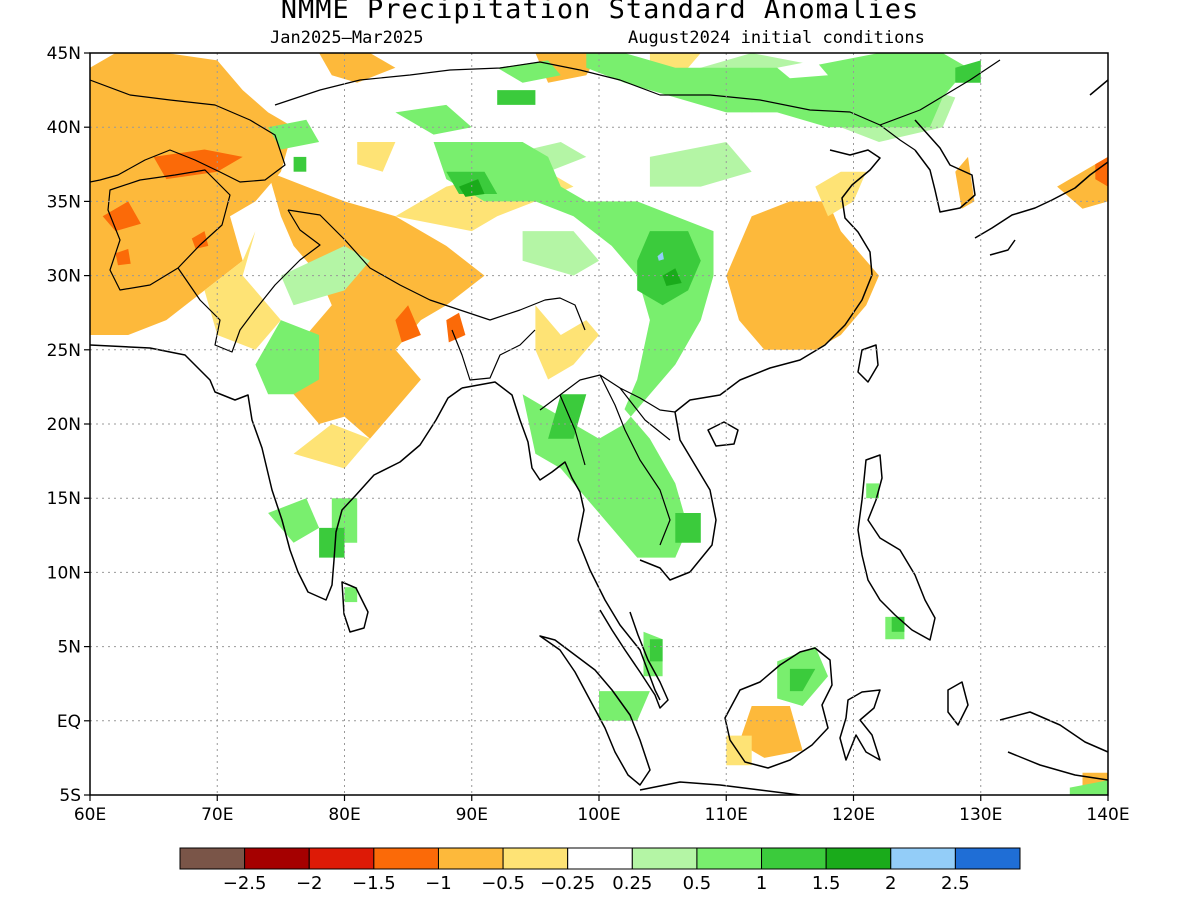 Image resolution: width=1200 pixels, height=900 pixels. I want to click on lat-label: 5S, so click(70, 796).